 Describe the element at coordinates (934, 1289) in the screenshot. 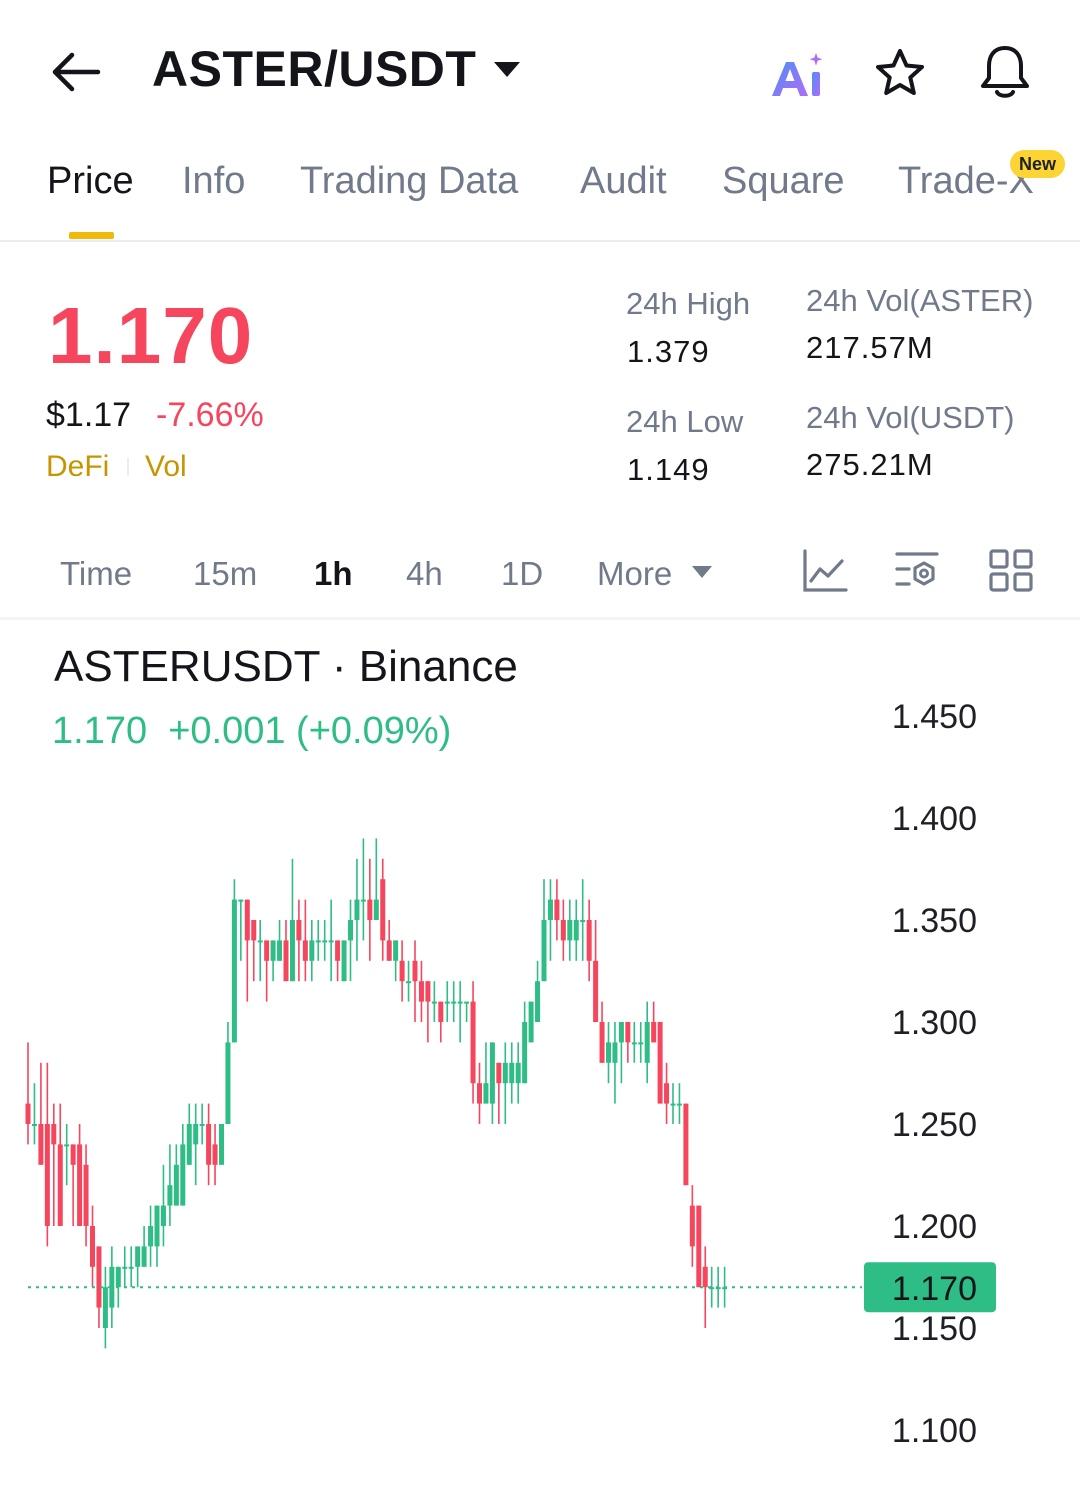

I see `last-price-label: 1.170` at that location.